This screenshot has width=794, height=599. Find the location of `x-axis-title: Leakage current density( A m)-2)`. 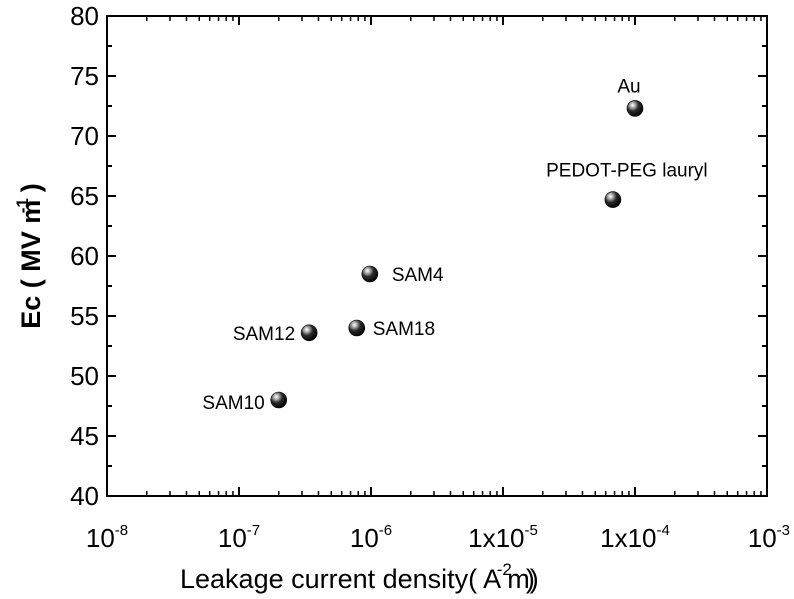

x-axis-title: Leakage current density( A m)-2) is located at coordinates (359, 577).